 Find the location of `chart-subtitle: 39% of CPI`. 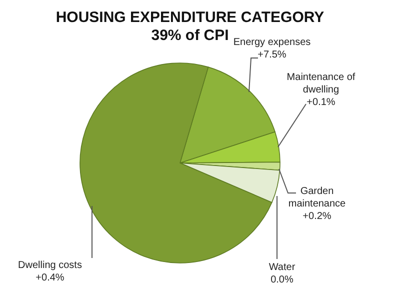

chart-subtitle: 39% of CPI is located at coordinates (190, 35).